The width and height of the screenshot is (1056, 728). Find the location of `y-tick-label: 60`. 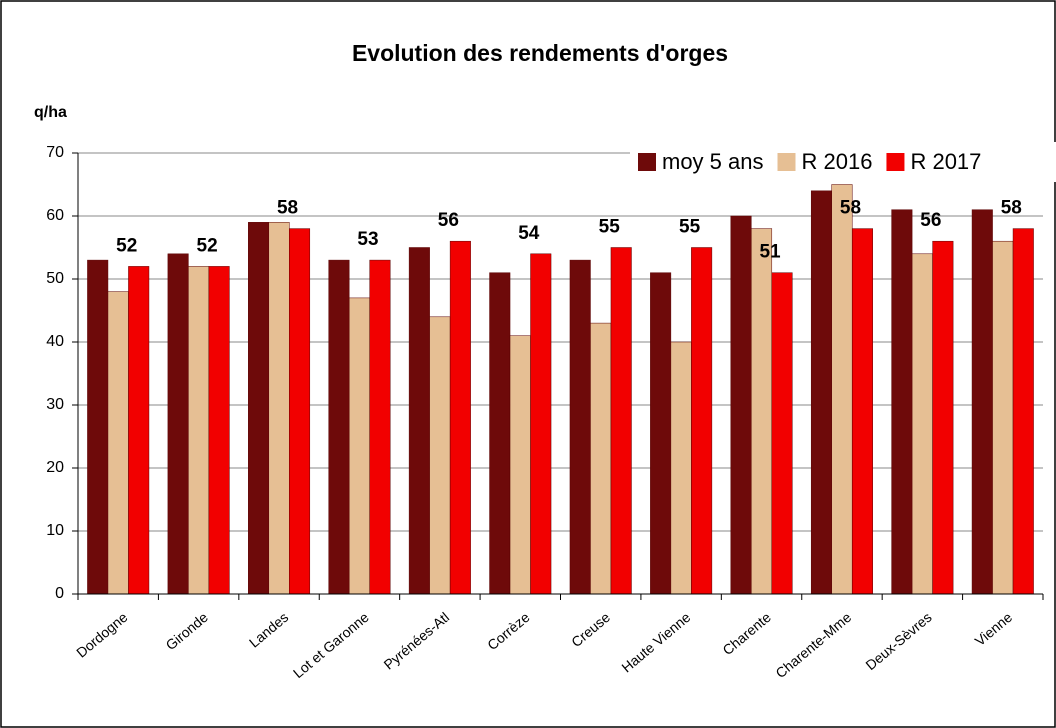

y-tick-label: 60 is located at coordinates (55, 215).